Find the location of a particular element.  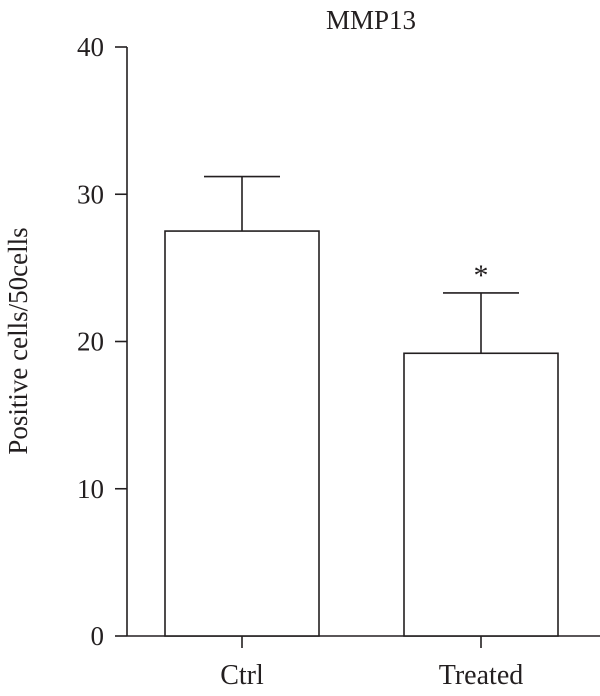

bar-treated is located at coordinates (481, 494).